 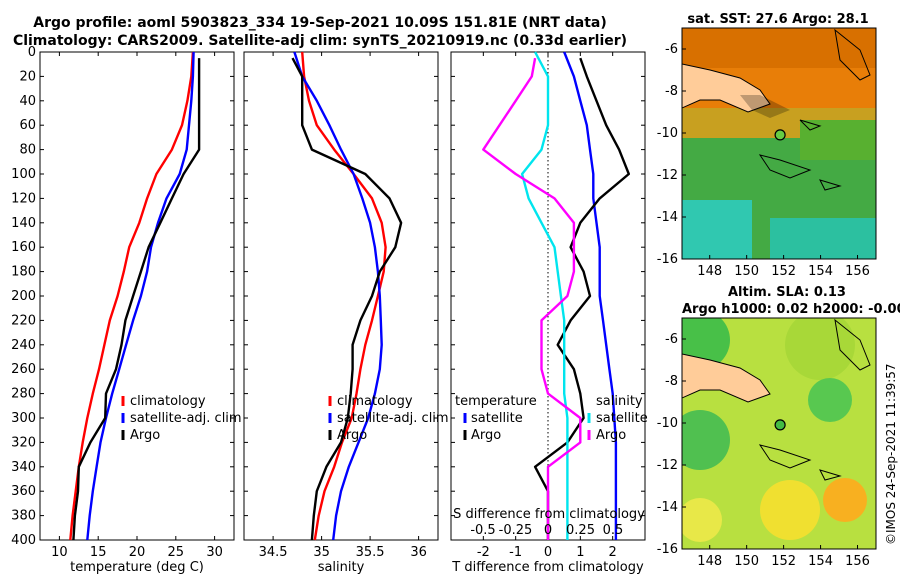 What do you see at coordinates (23, 198) in the screenshot?
I see `depth-tick-label: 120` at bounding box center [23, 198].